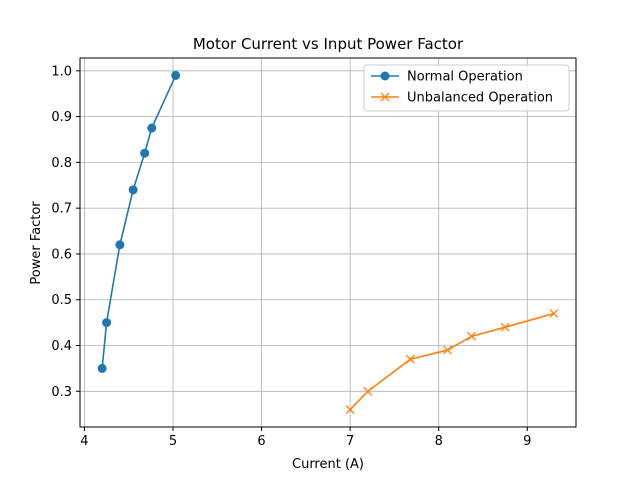 Image resolution: width=640 pixels, height=480 pixels. I want to click on y-tick-label: 0.8, so click(61, 163).